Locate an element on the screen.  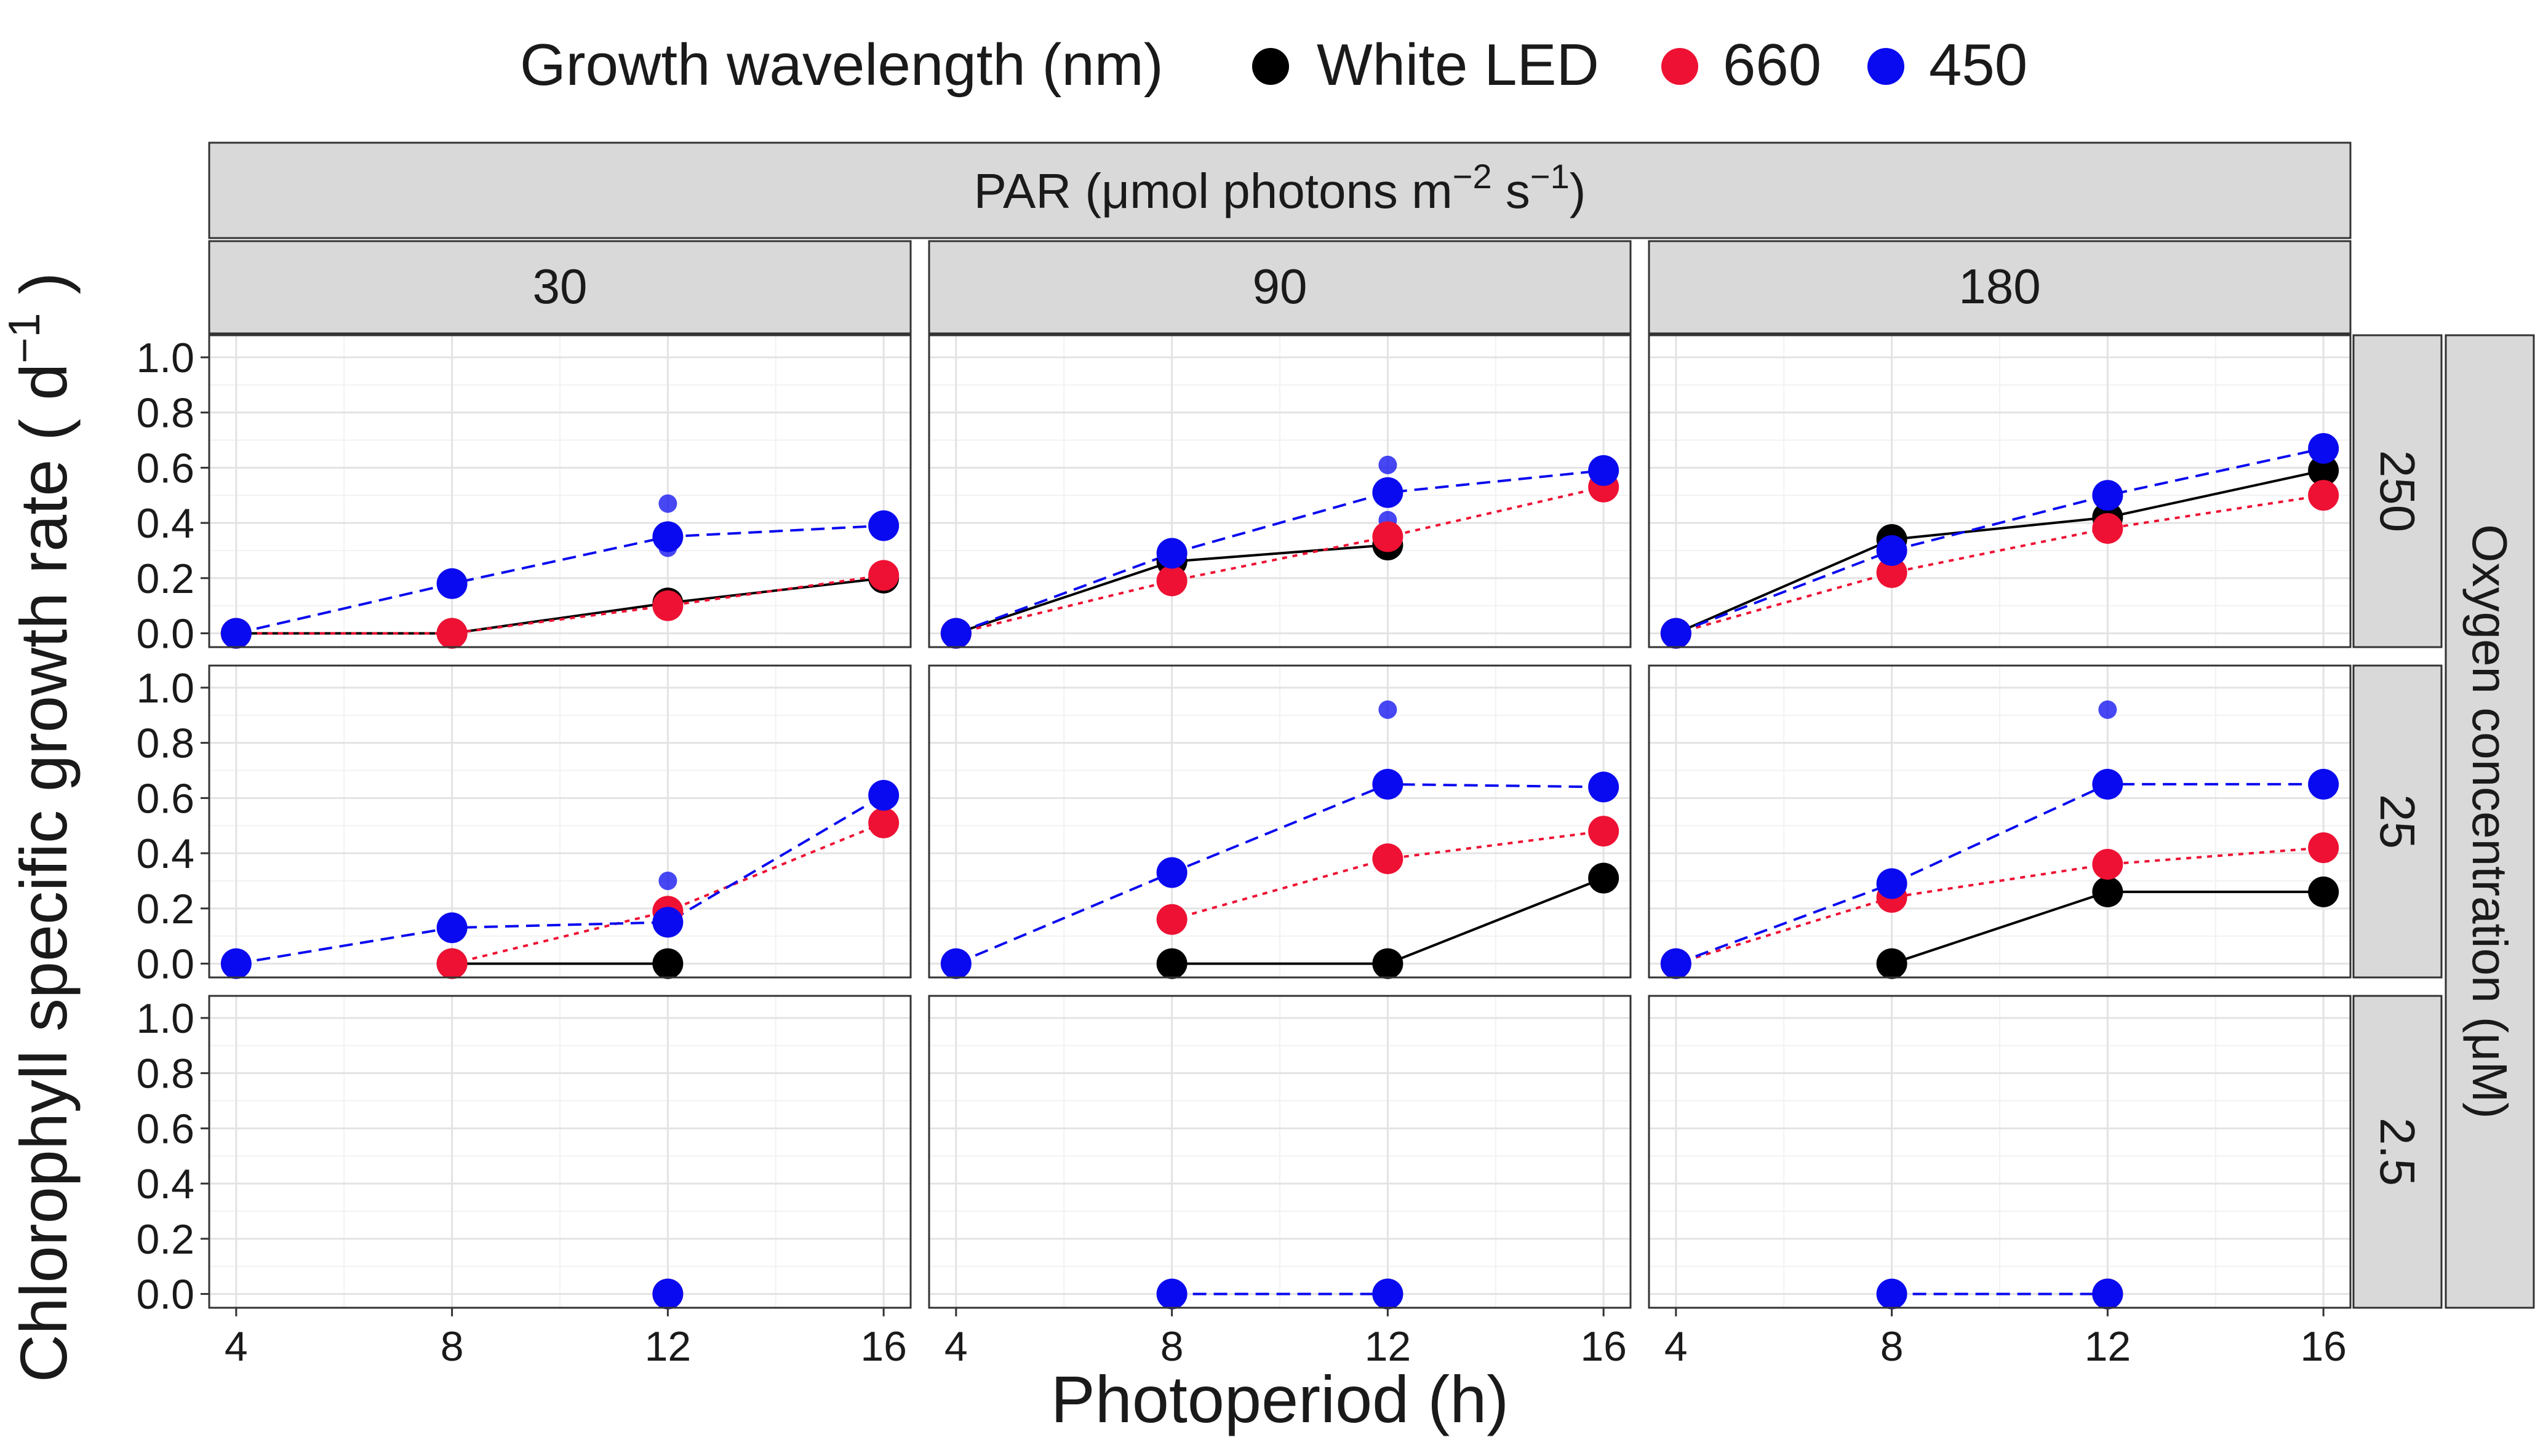
y-tick-label: 0.6 is located at coordinates (165, 1129).